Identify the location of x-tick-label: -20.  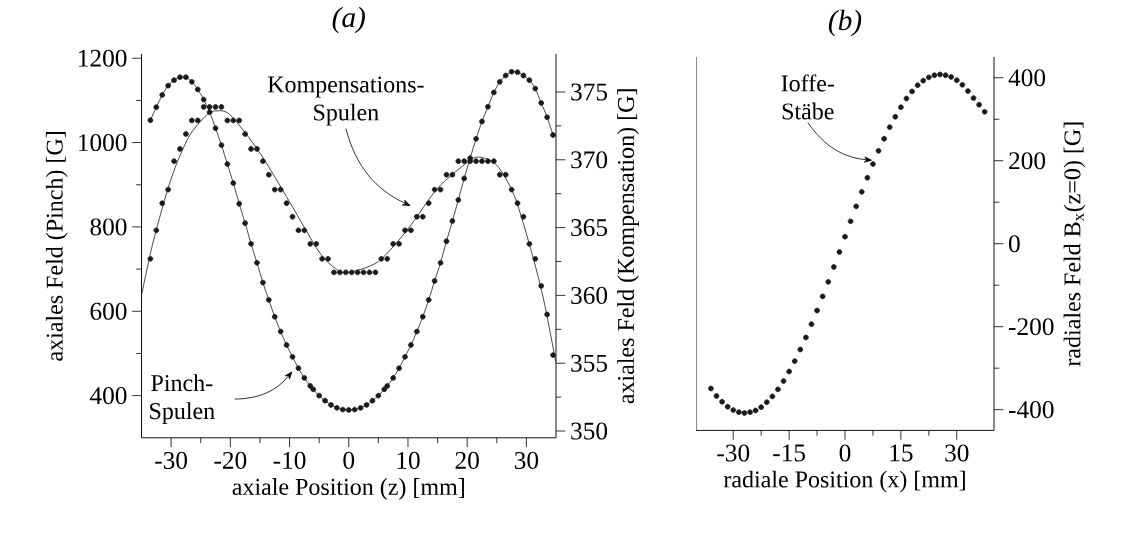
(230, 460).